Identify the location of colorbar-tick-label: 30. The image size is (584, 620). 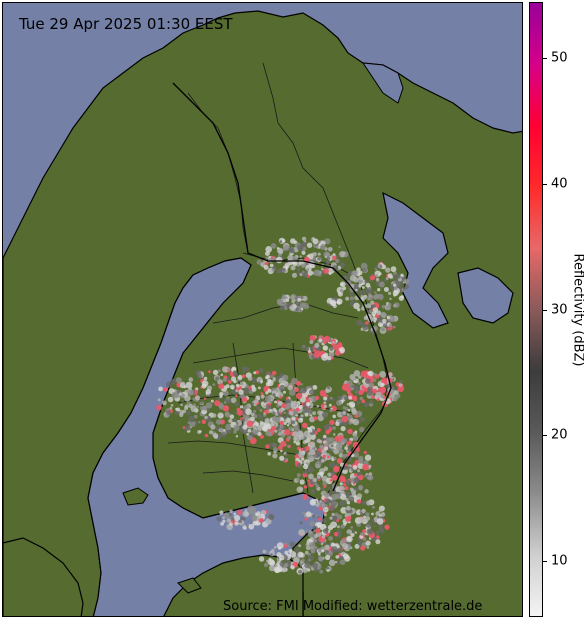
(559, 309).